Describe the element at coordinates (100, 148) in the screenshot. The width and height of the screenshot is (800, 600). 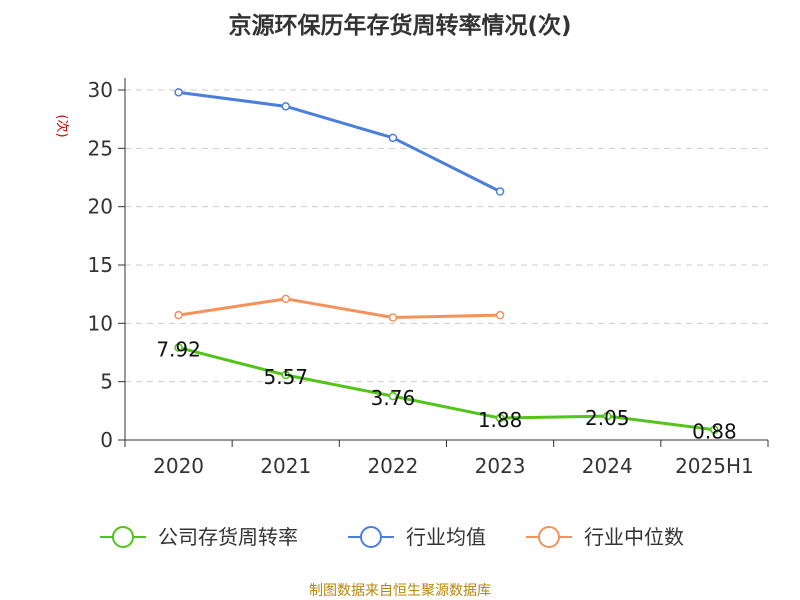
I see `y-tick-label: 25` at that location.